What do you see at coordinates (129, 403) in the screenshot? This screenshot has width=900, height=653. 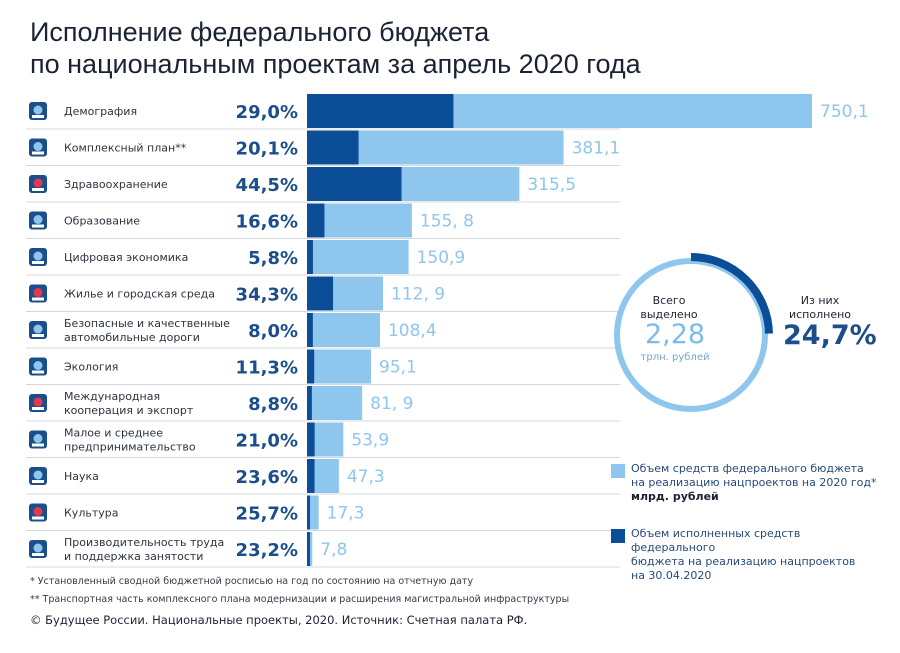 I see `category-label: Международная кооперация и экспорт` at bounding box center [129, 403].